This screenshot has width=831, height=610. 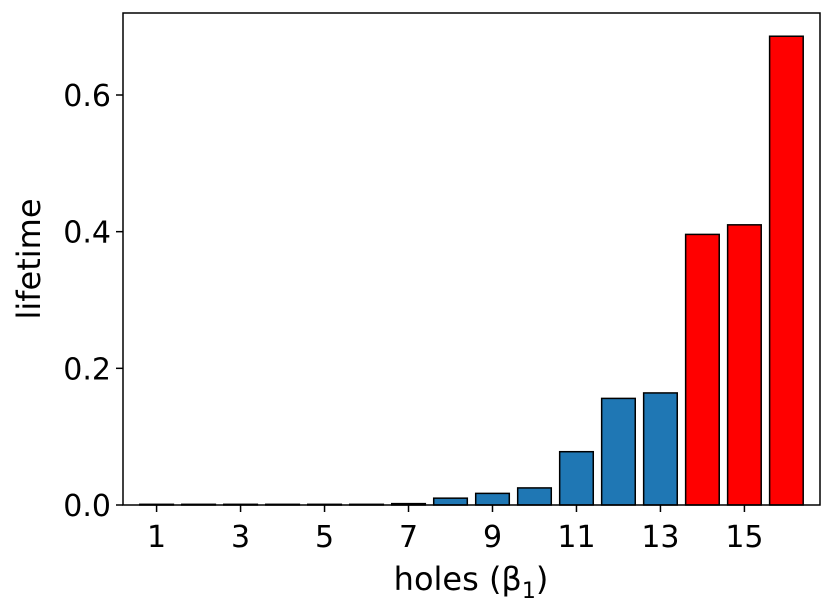 I want to click on y-tick-label: 0.2, so click(x=87, y=369).